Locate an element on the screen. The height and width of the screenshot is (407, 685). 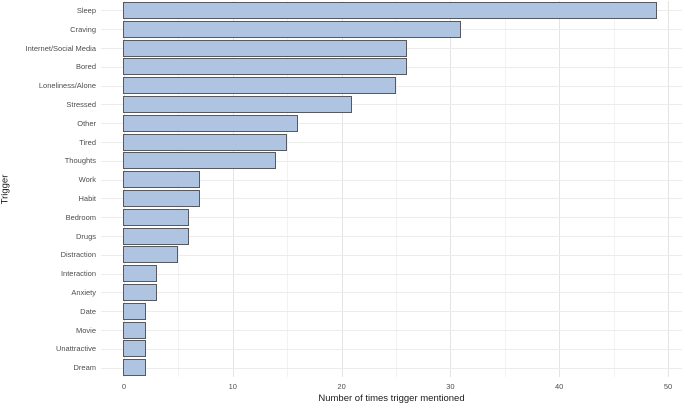
y-tick-label: Sleep is located at coordinates (86, 10).